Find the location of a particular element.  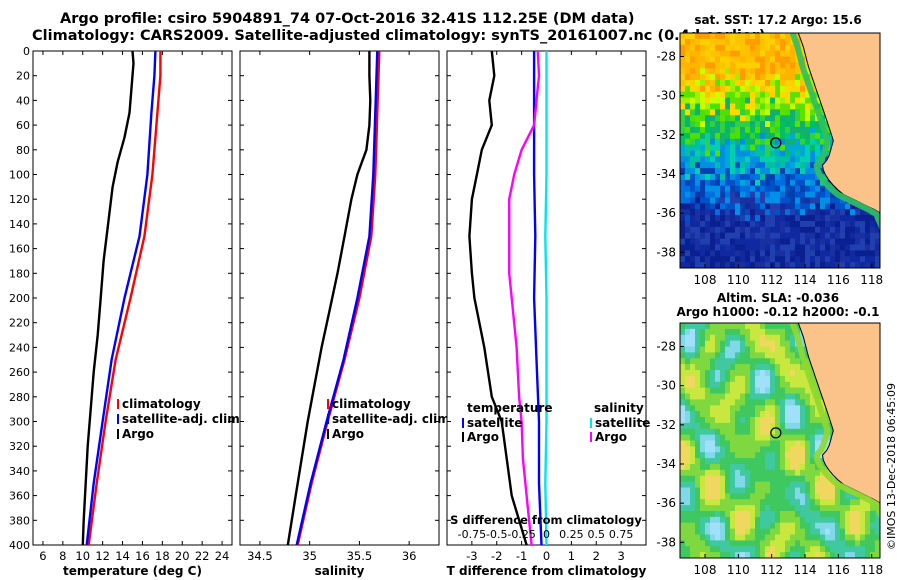

lon-tick-label: 108 is located at coordinates (705, 280).